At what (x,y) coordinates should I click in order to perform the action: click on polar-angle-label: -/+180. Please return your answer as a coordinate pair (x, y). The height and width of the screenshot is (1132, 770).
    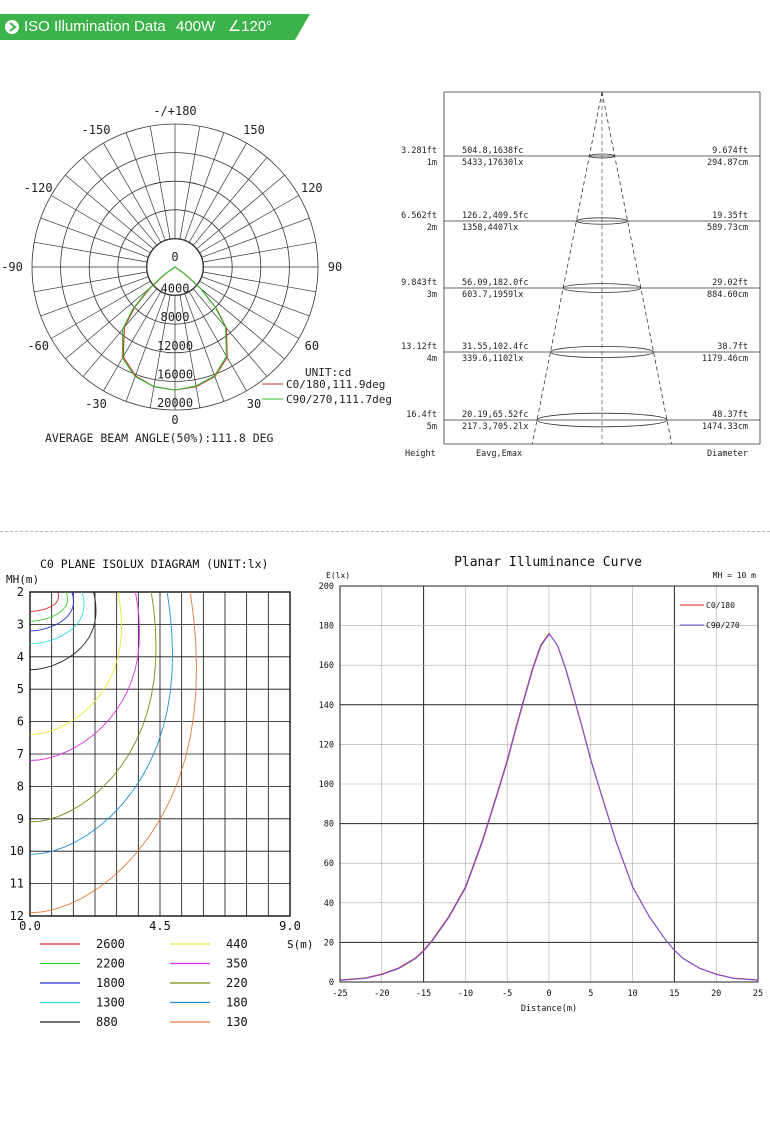
    Looking at the image, I should click on (174, 111).